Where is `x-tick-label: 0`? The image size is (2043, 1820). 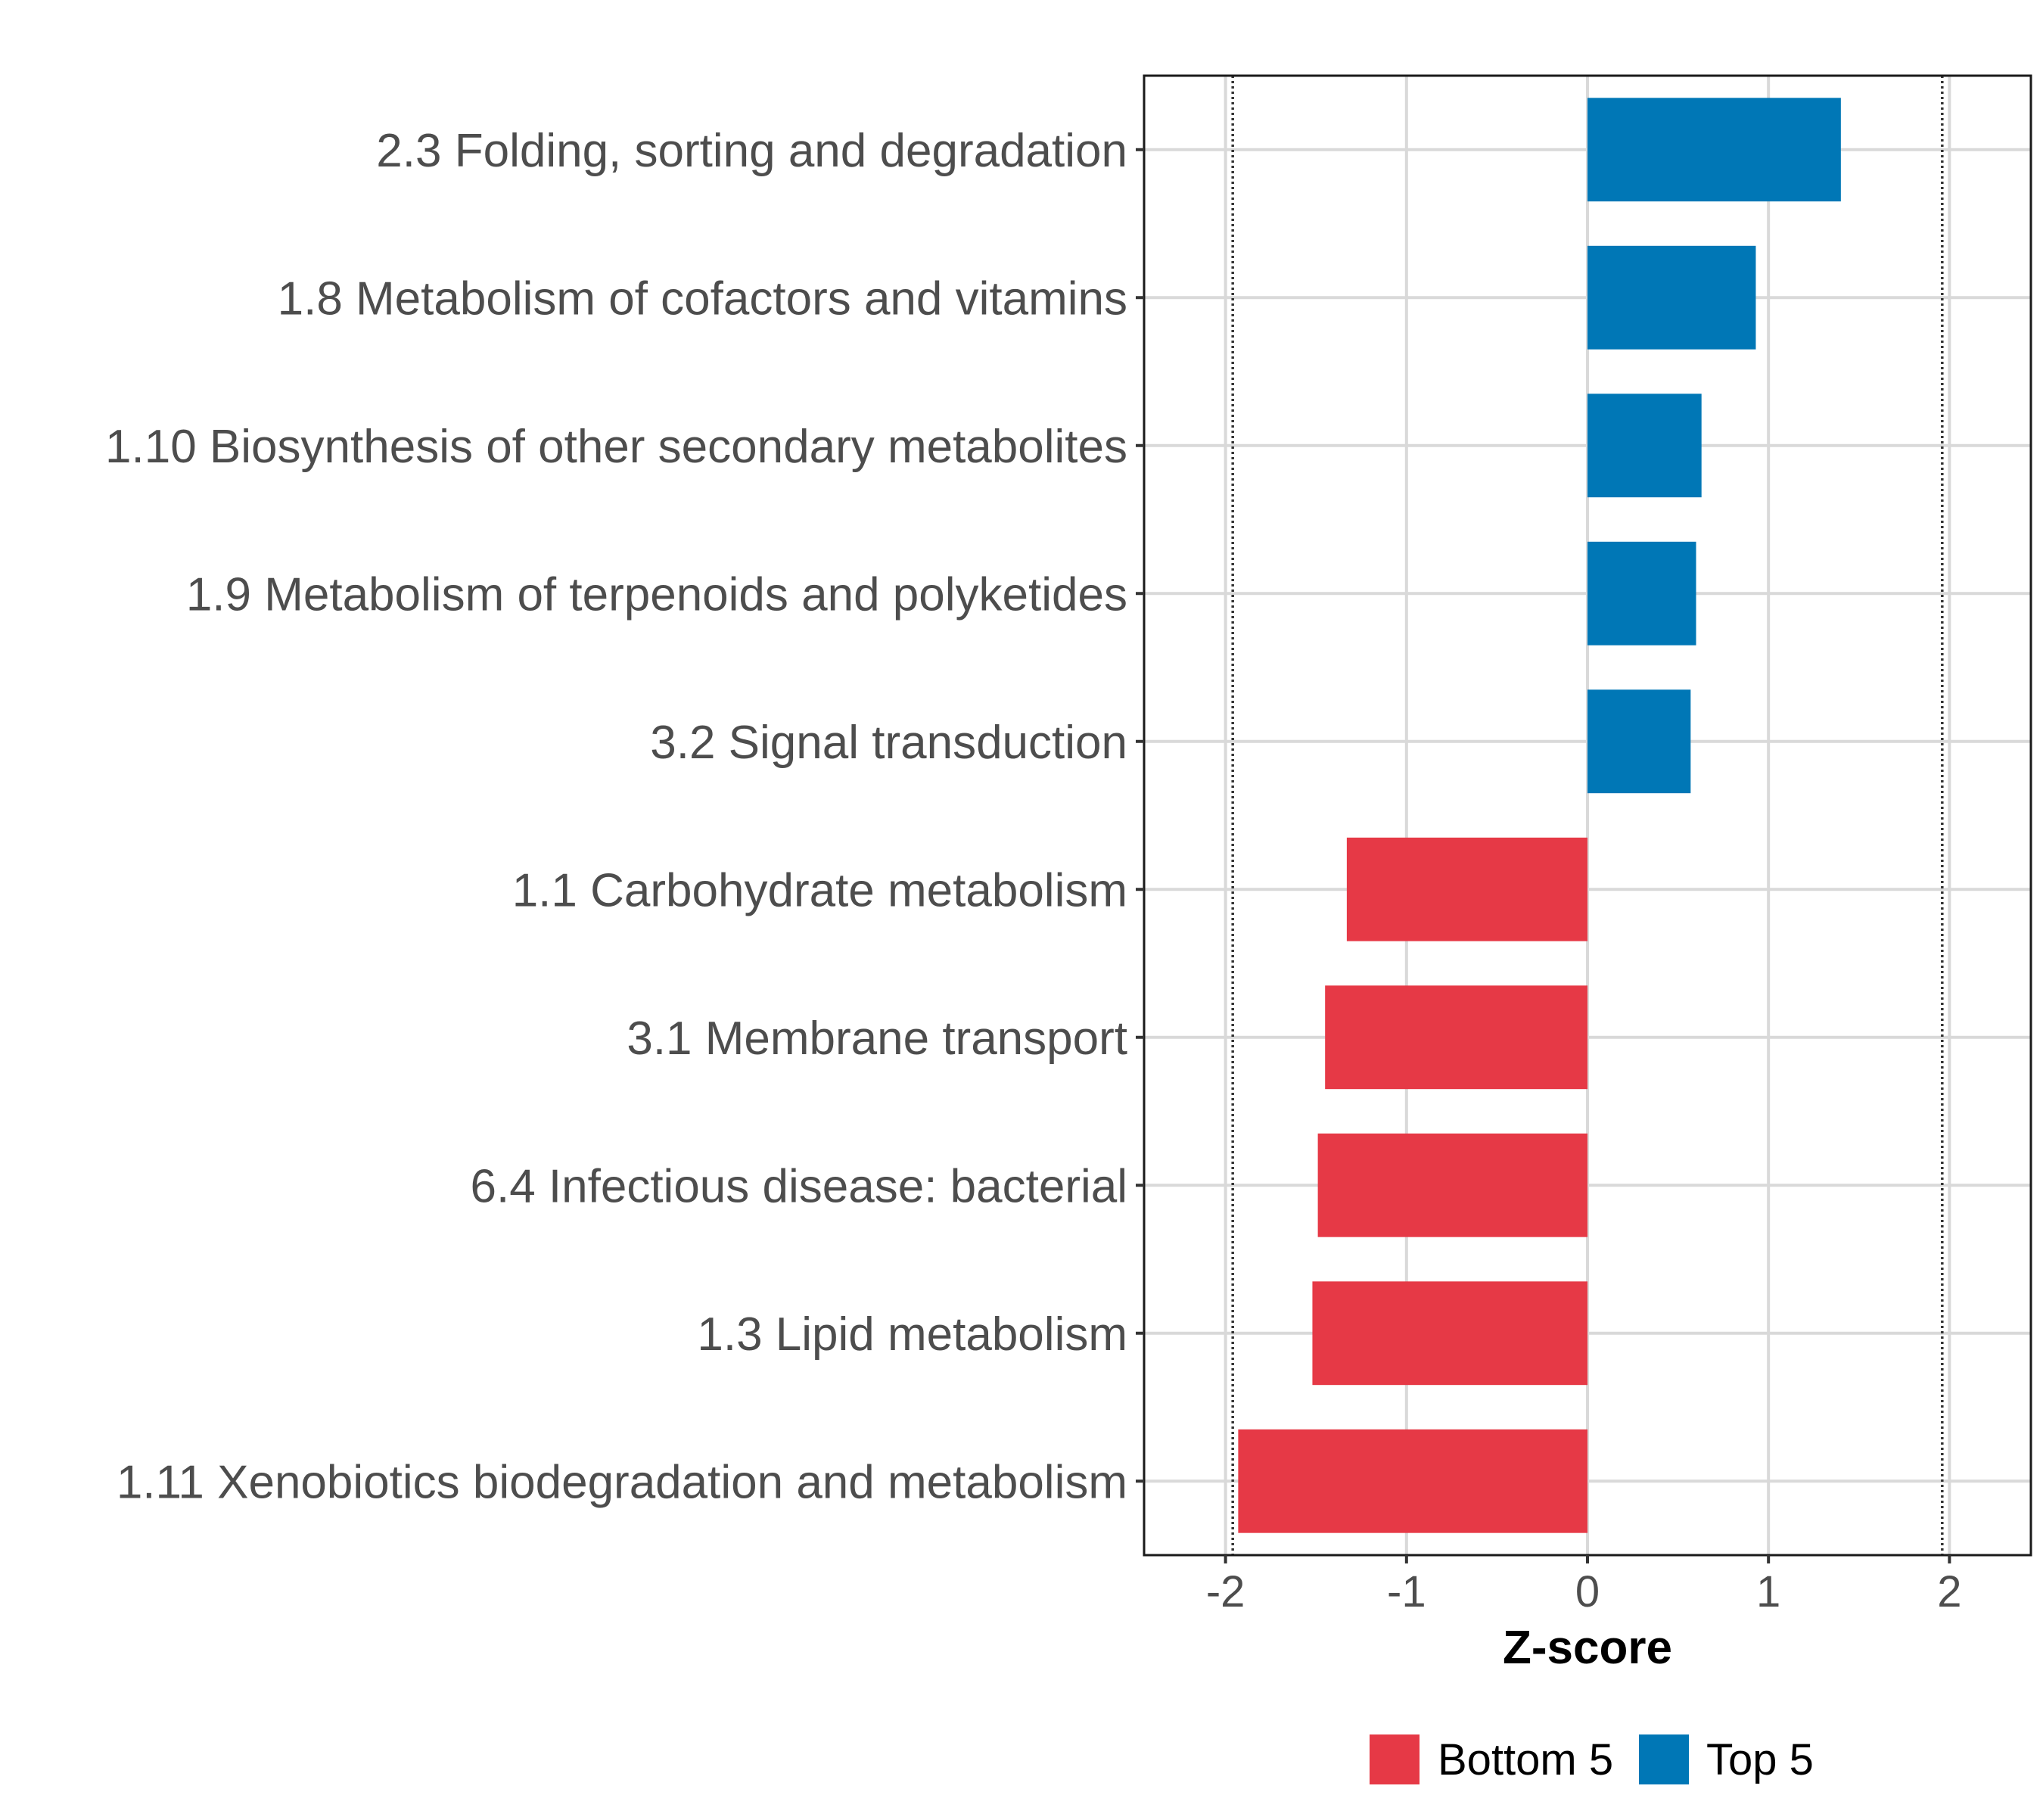
x-tick-label: 0 is located at coordinates (1588, 1592).